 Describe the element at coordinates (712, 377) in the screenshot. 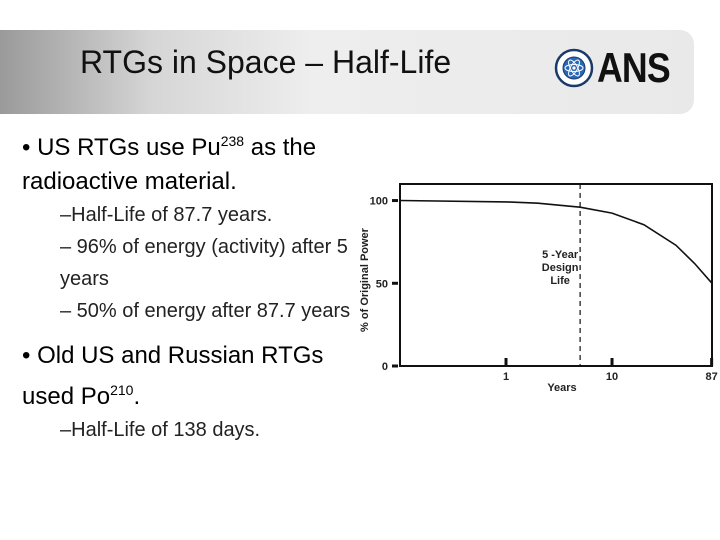

I see `x-tick-label: 87` at that location.